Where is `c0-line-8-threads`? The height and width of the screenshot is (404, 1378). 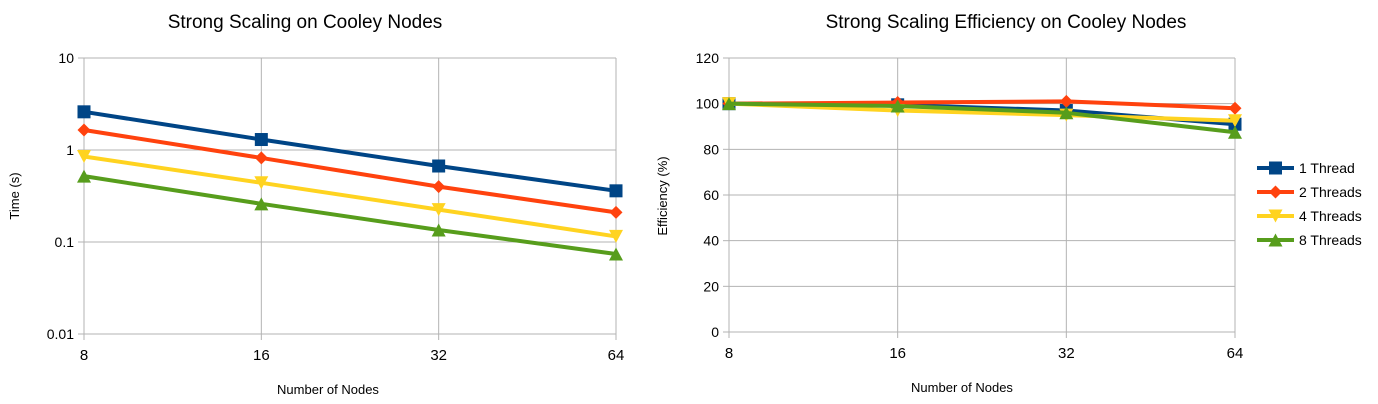
c0-line-8-threads is located at coordinates (350, 215).